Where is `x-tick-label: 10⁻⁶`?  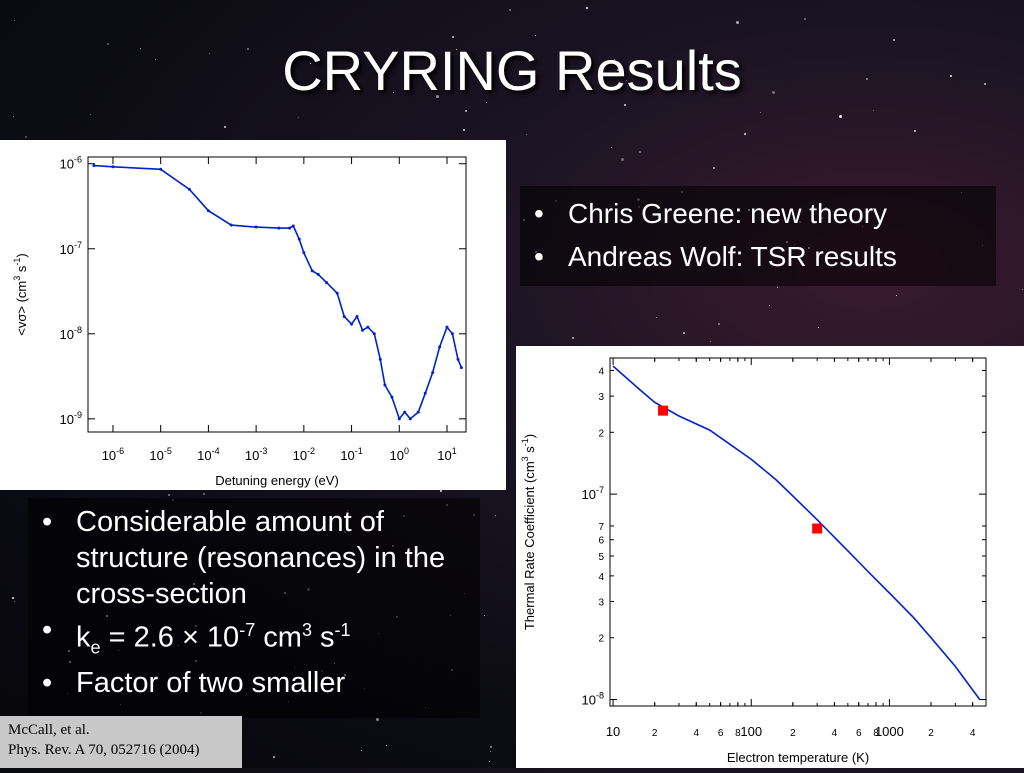 x-tick-label: 10⁻⁶ is located at coordinates (113, 454).